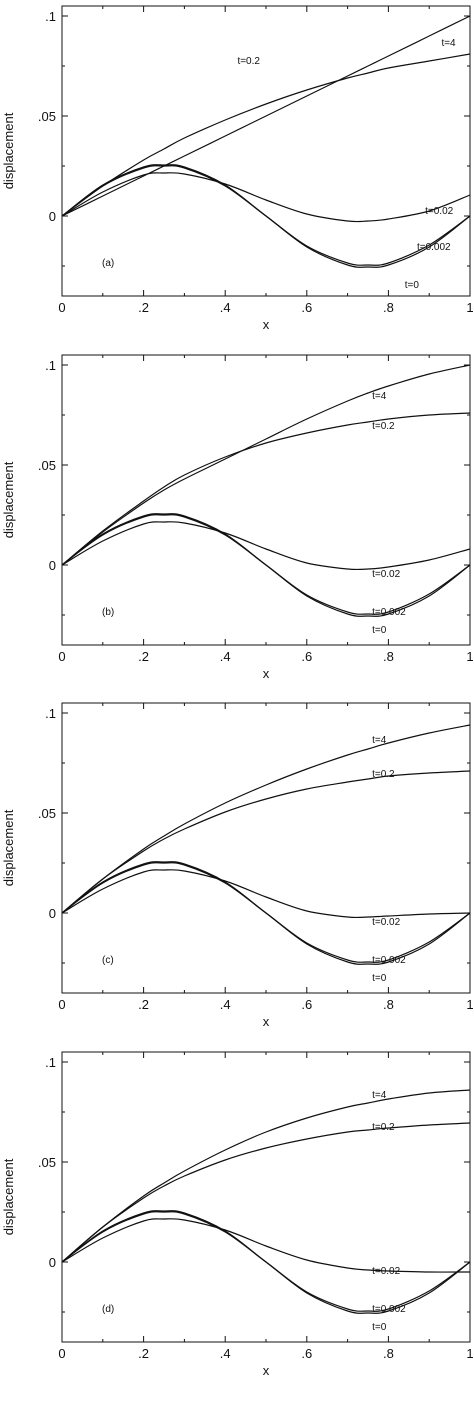 This screenshot has height=1403, width=474. Describe the element at coordinates (108, 612) in the screenshot. I see `panel-label: (b)` at that location.